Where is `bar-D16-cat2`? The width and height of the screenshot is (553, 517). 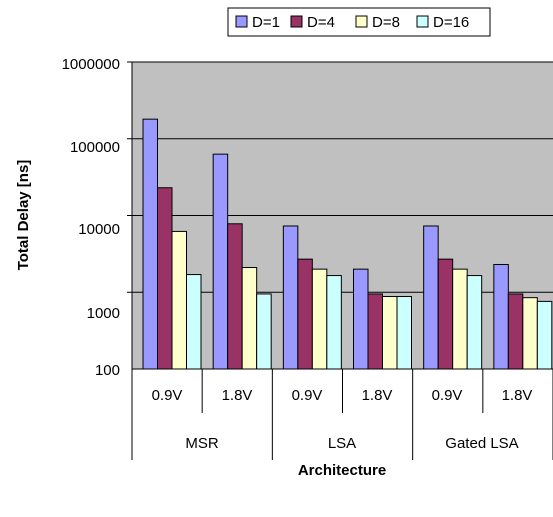
bar-D16-cat2 is located at coordinates (334, 322).